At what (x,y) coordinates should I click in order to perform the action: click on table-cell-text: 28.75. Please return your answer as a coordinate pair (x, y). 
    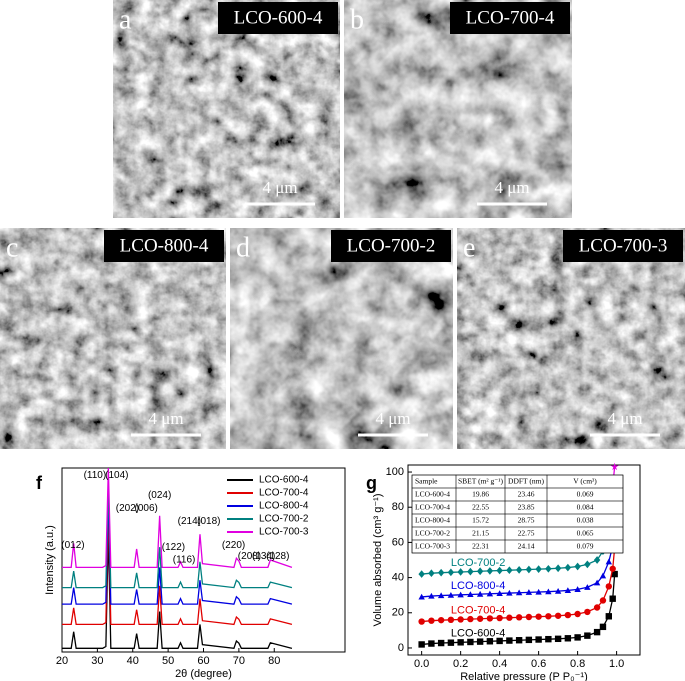
    Looking at the image, I should click on (526, 520).